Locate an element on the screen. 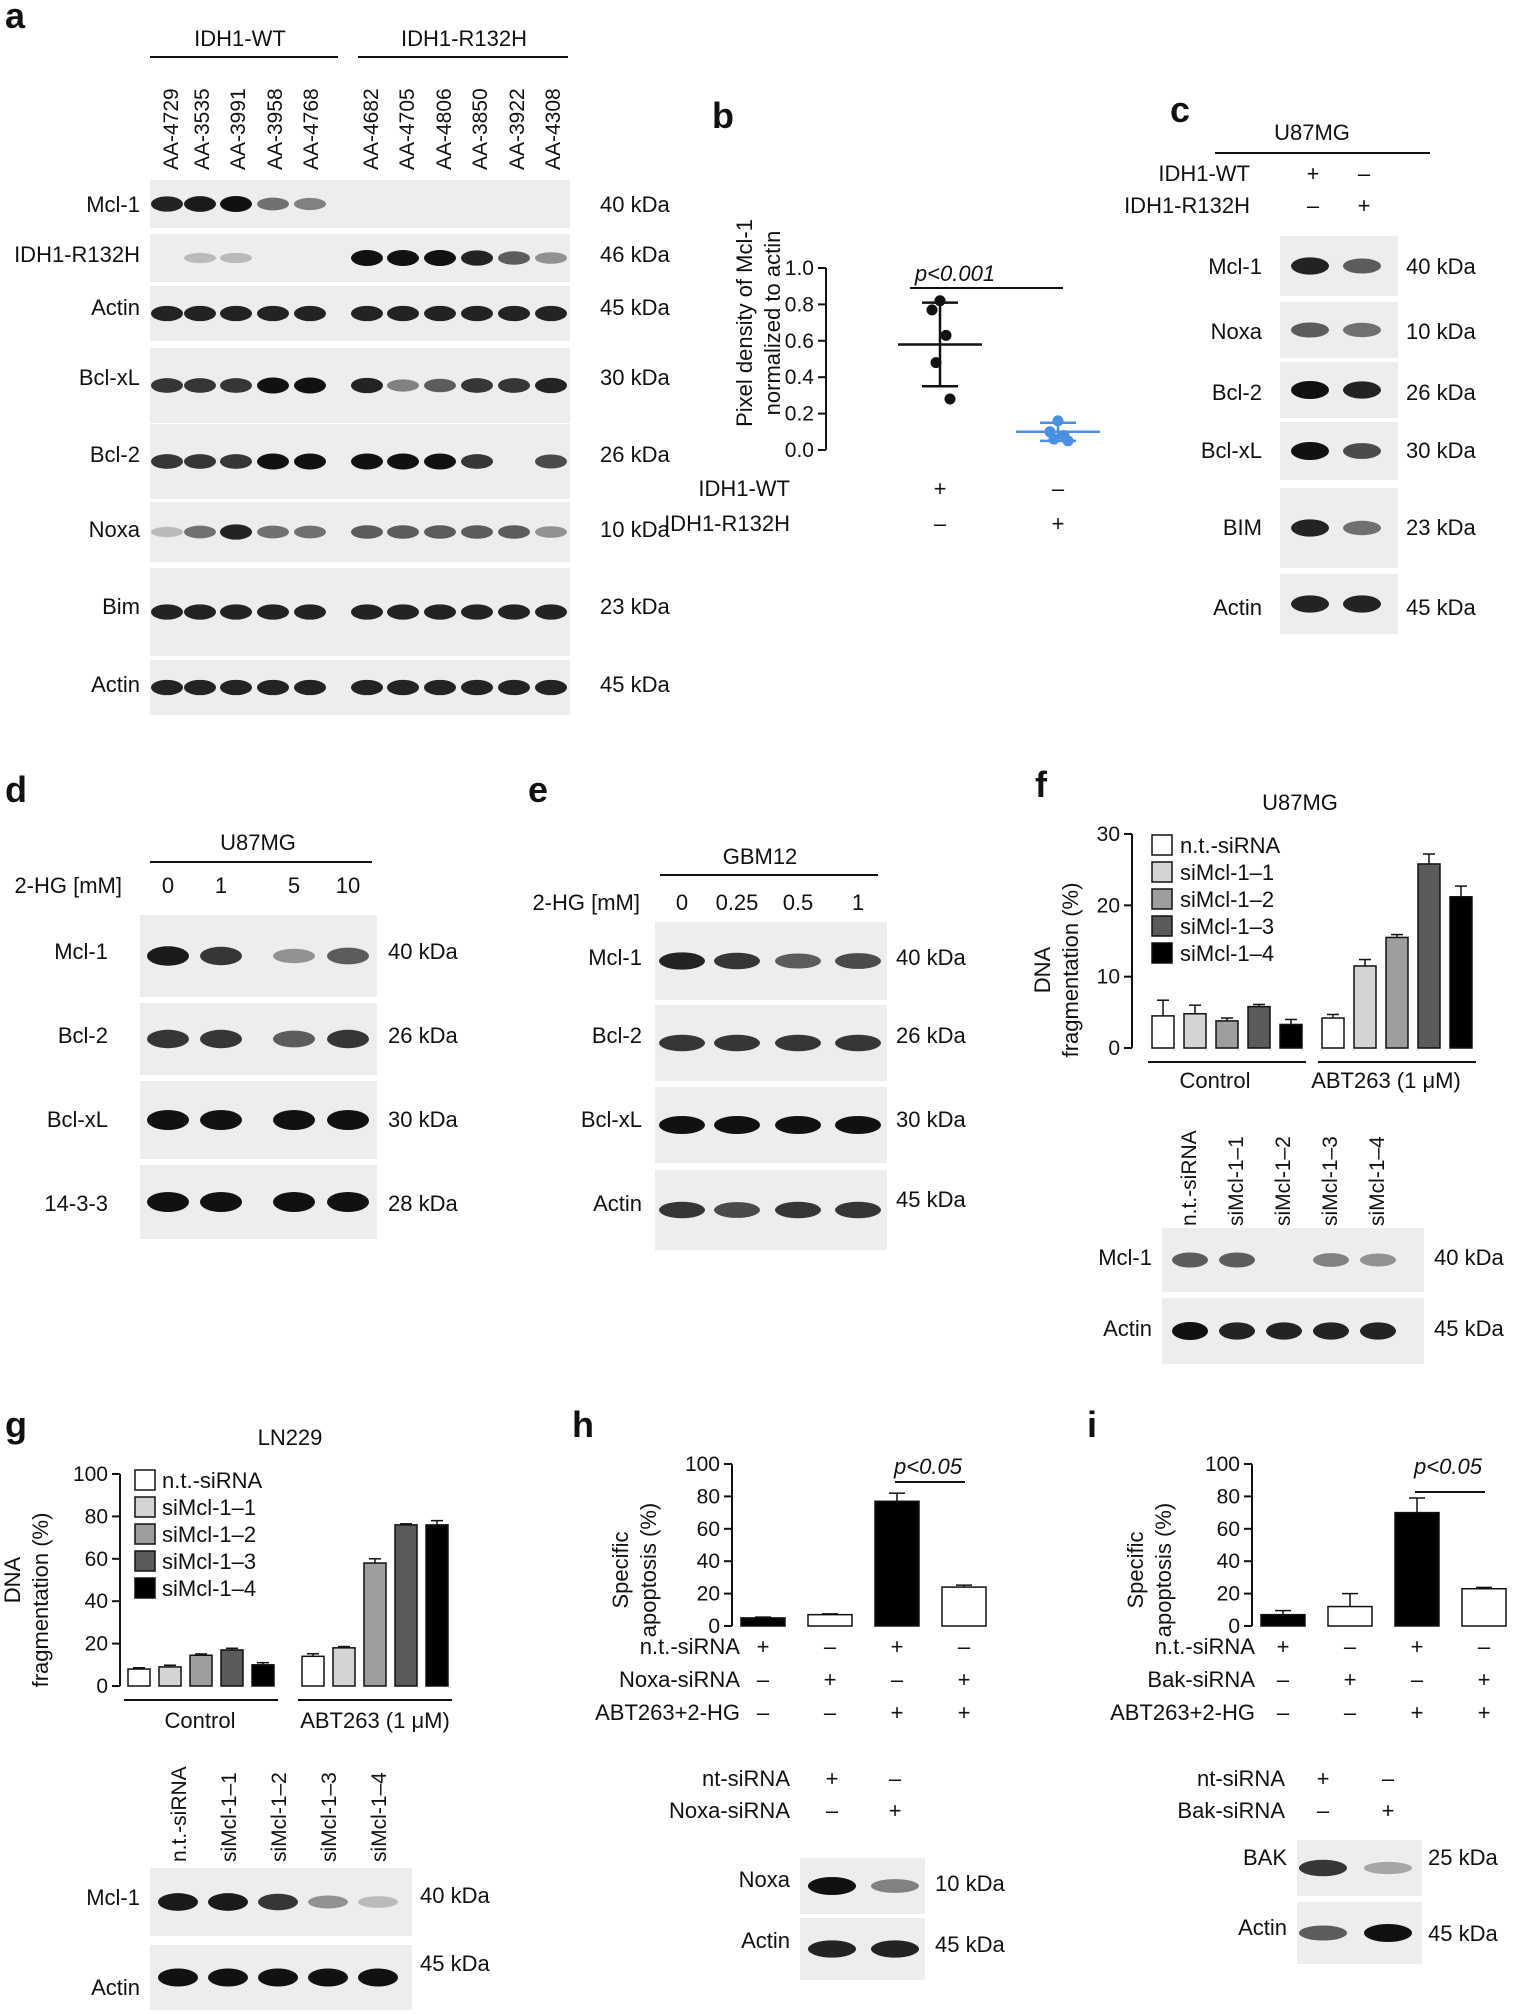 This screenshot has height=2014, width=1530. pvalue-b: p<0.001 is located at coordinates (954, 273).